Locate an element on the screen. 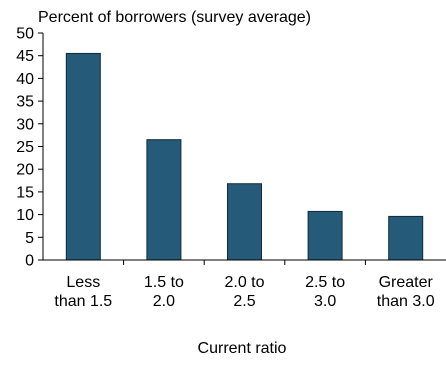 This screenshot has height=365, width=446. x-tick-label: 1.5 to is located at coordinates (164, 282).